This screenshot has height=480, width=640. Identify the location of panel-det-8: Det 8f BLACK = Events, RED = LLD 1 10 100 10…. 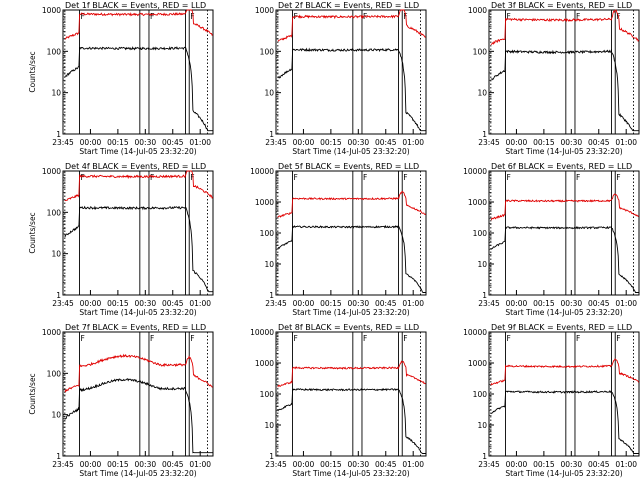
(338, 400).